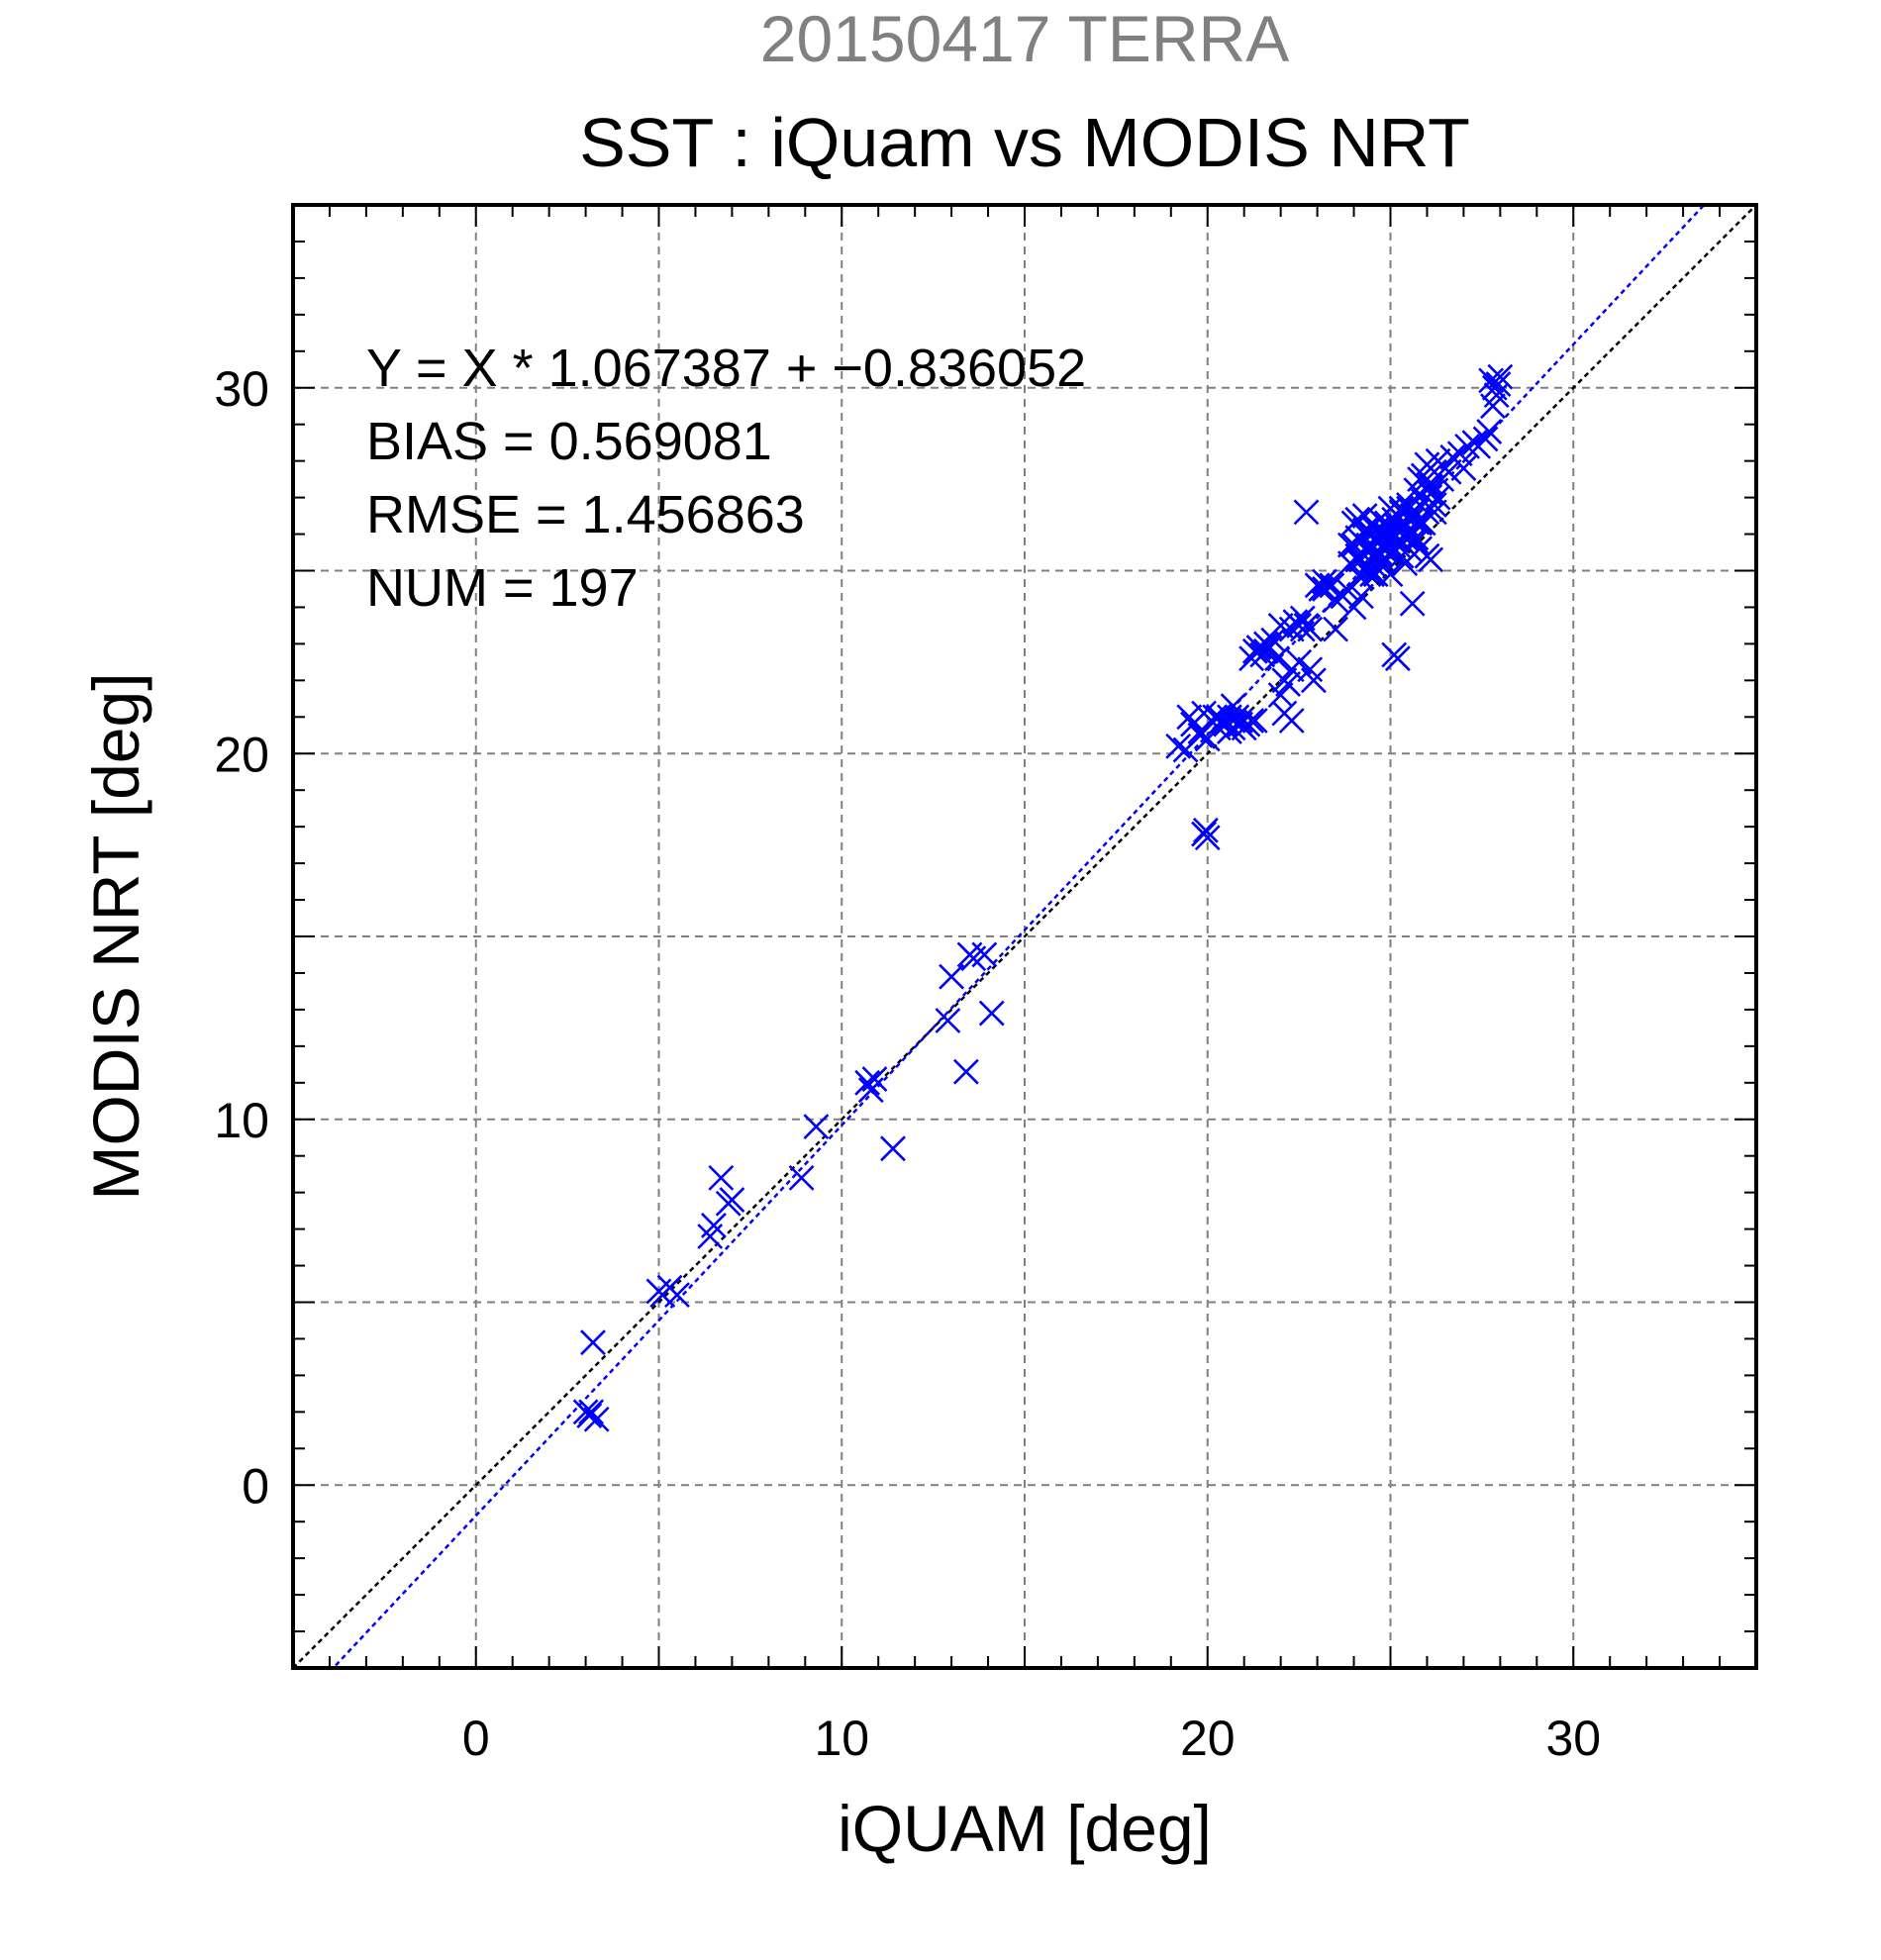 The width and height of the screenshot is (1881, 1960). Describe the element at coordinates (1208, 1738) in the screenshot. I see `x-tick-label: 20` at that location.